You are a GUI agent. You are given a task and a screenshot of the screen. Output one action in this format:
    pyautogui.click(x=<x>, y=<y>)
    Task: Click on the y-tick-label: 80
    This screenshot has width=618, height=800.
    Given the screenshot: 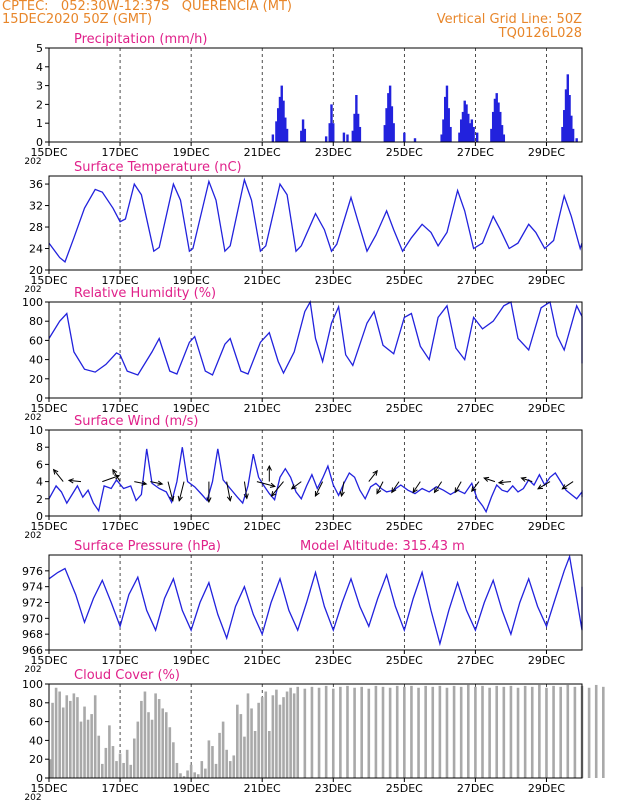 What is the action you would take?
    pyautogui.click(x=36, y=321)
    